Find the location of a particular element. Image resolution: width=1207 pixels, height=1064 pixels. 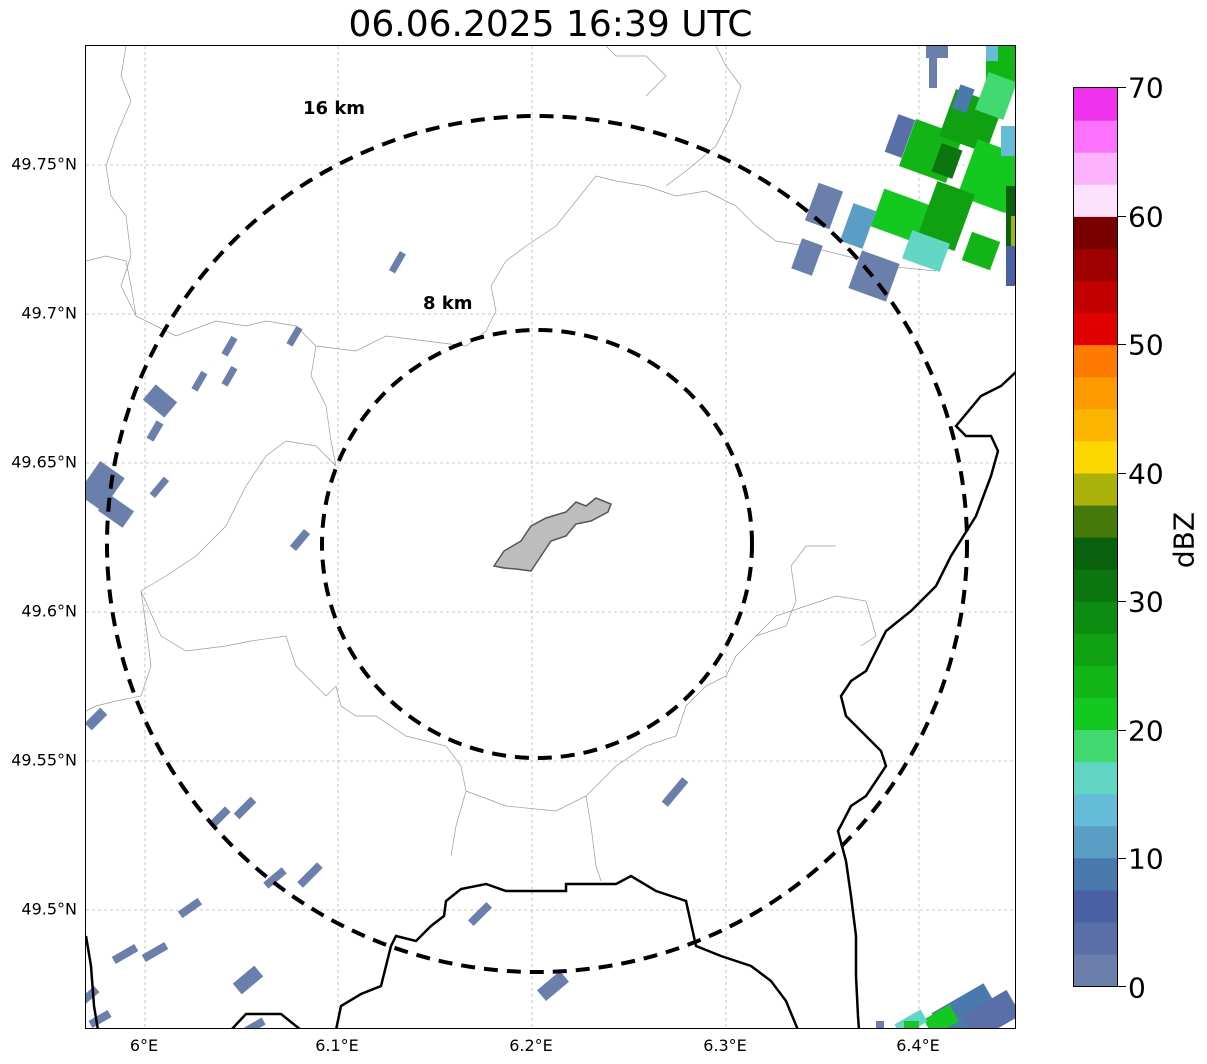

colorbar-tick-label: 40 is located at coordinates (1146, 474).